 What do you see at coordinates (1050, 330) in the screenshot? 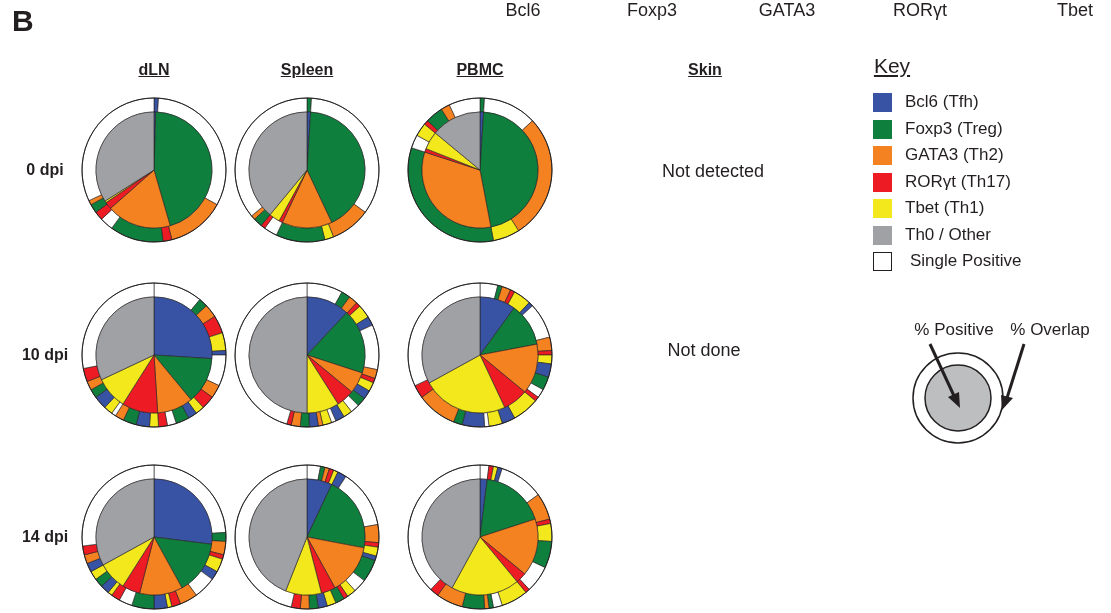
I see `text: % Overlap` at bounding box center [1050, 330].